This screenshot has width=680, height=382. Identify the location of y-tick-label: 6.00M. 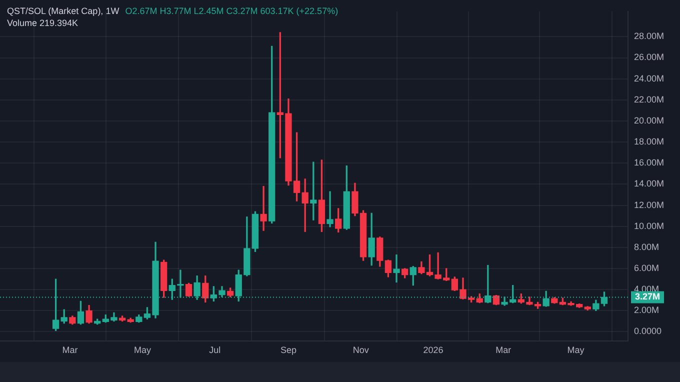
(647, 267).